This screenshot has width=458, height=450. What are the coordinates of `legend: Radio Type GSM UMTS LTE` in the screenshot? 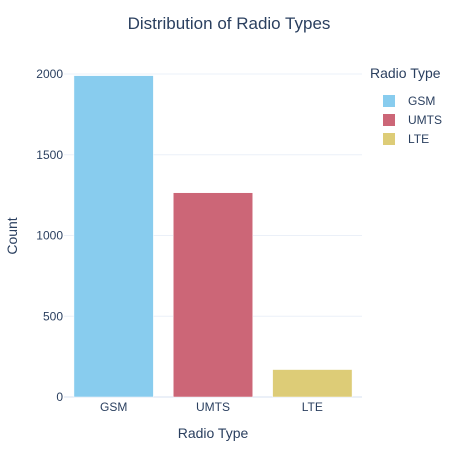 It's located at (406, 105).